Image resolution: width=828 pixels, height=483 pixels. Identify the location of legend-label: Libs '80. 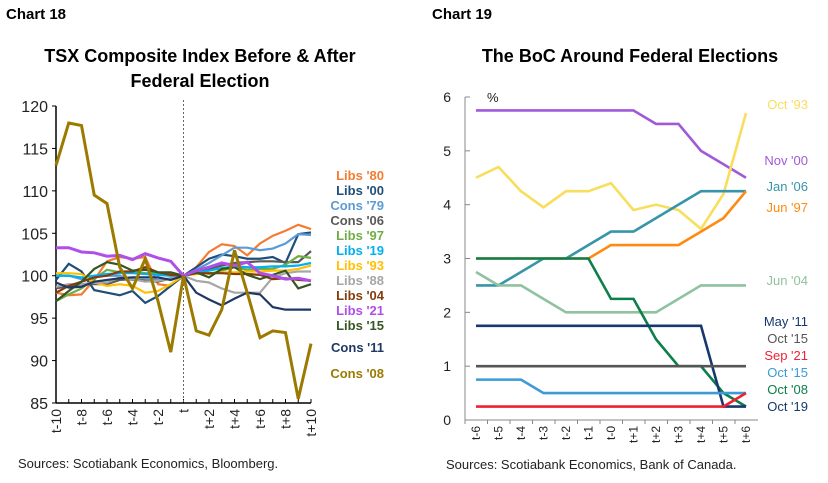
(360, 175).